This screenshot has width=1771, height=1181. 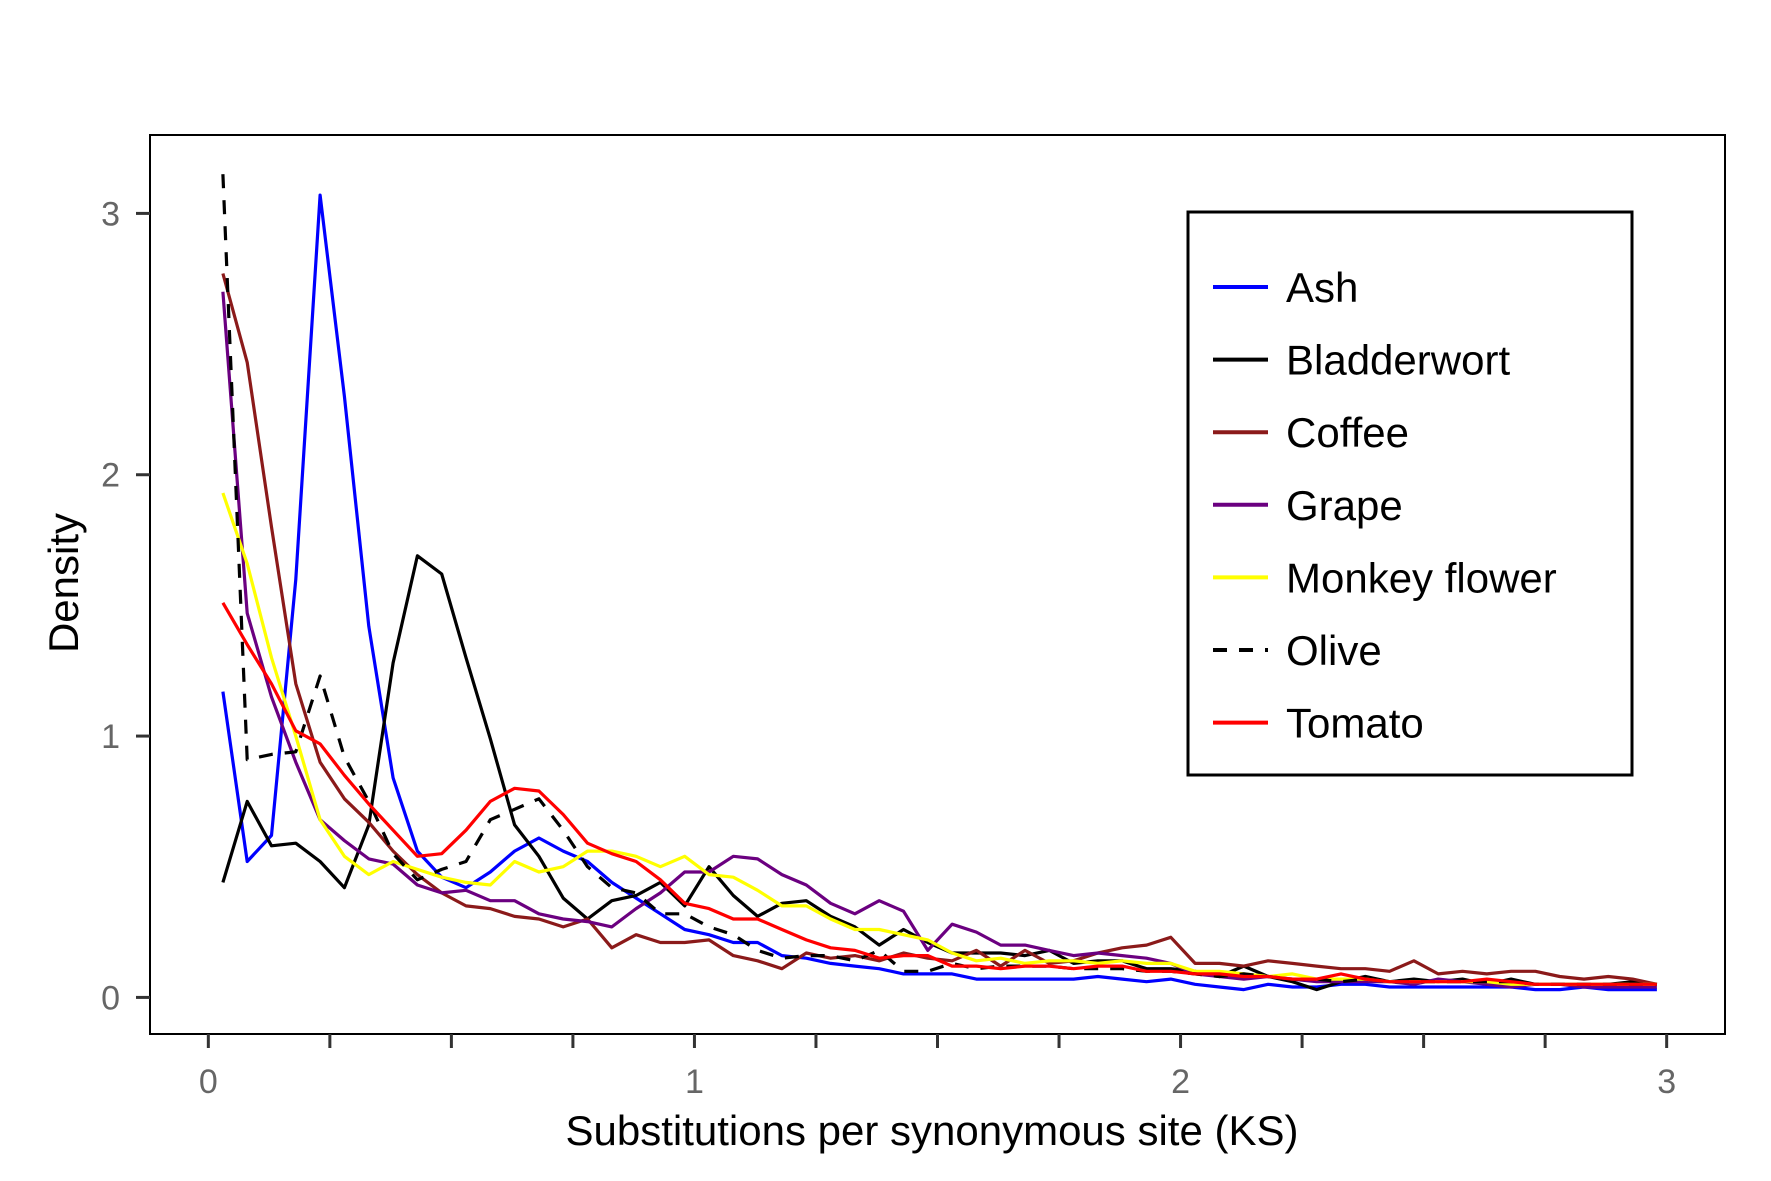 I want to click on legend-label: Grape, so click(x=1344, y=505).